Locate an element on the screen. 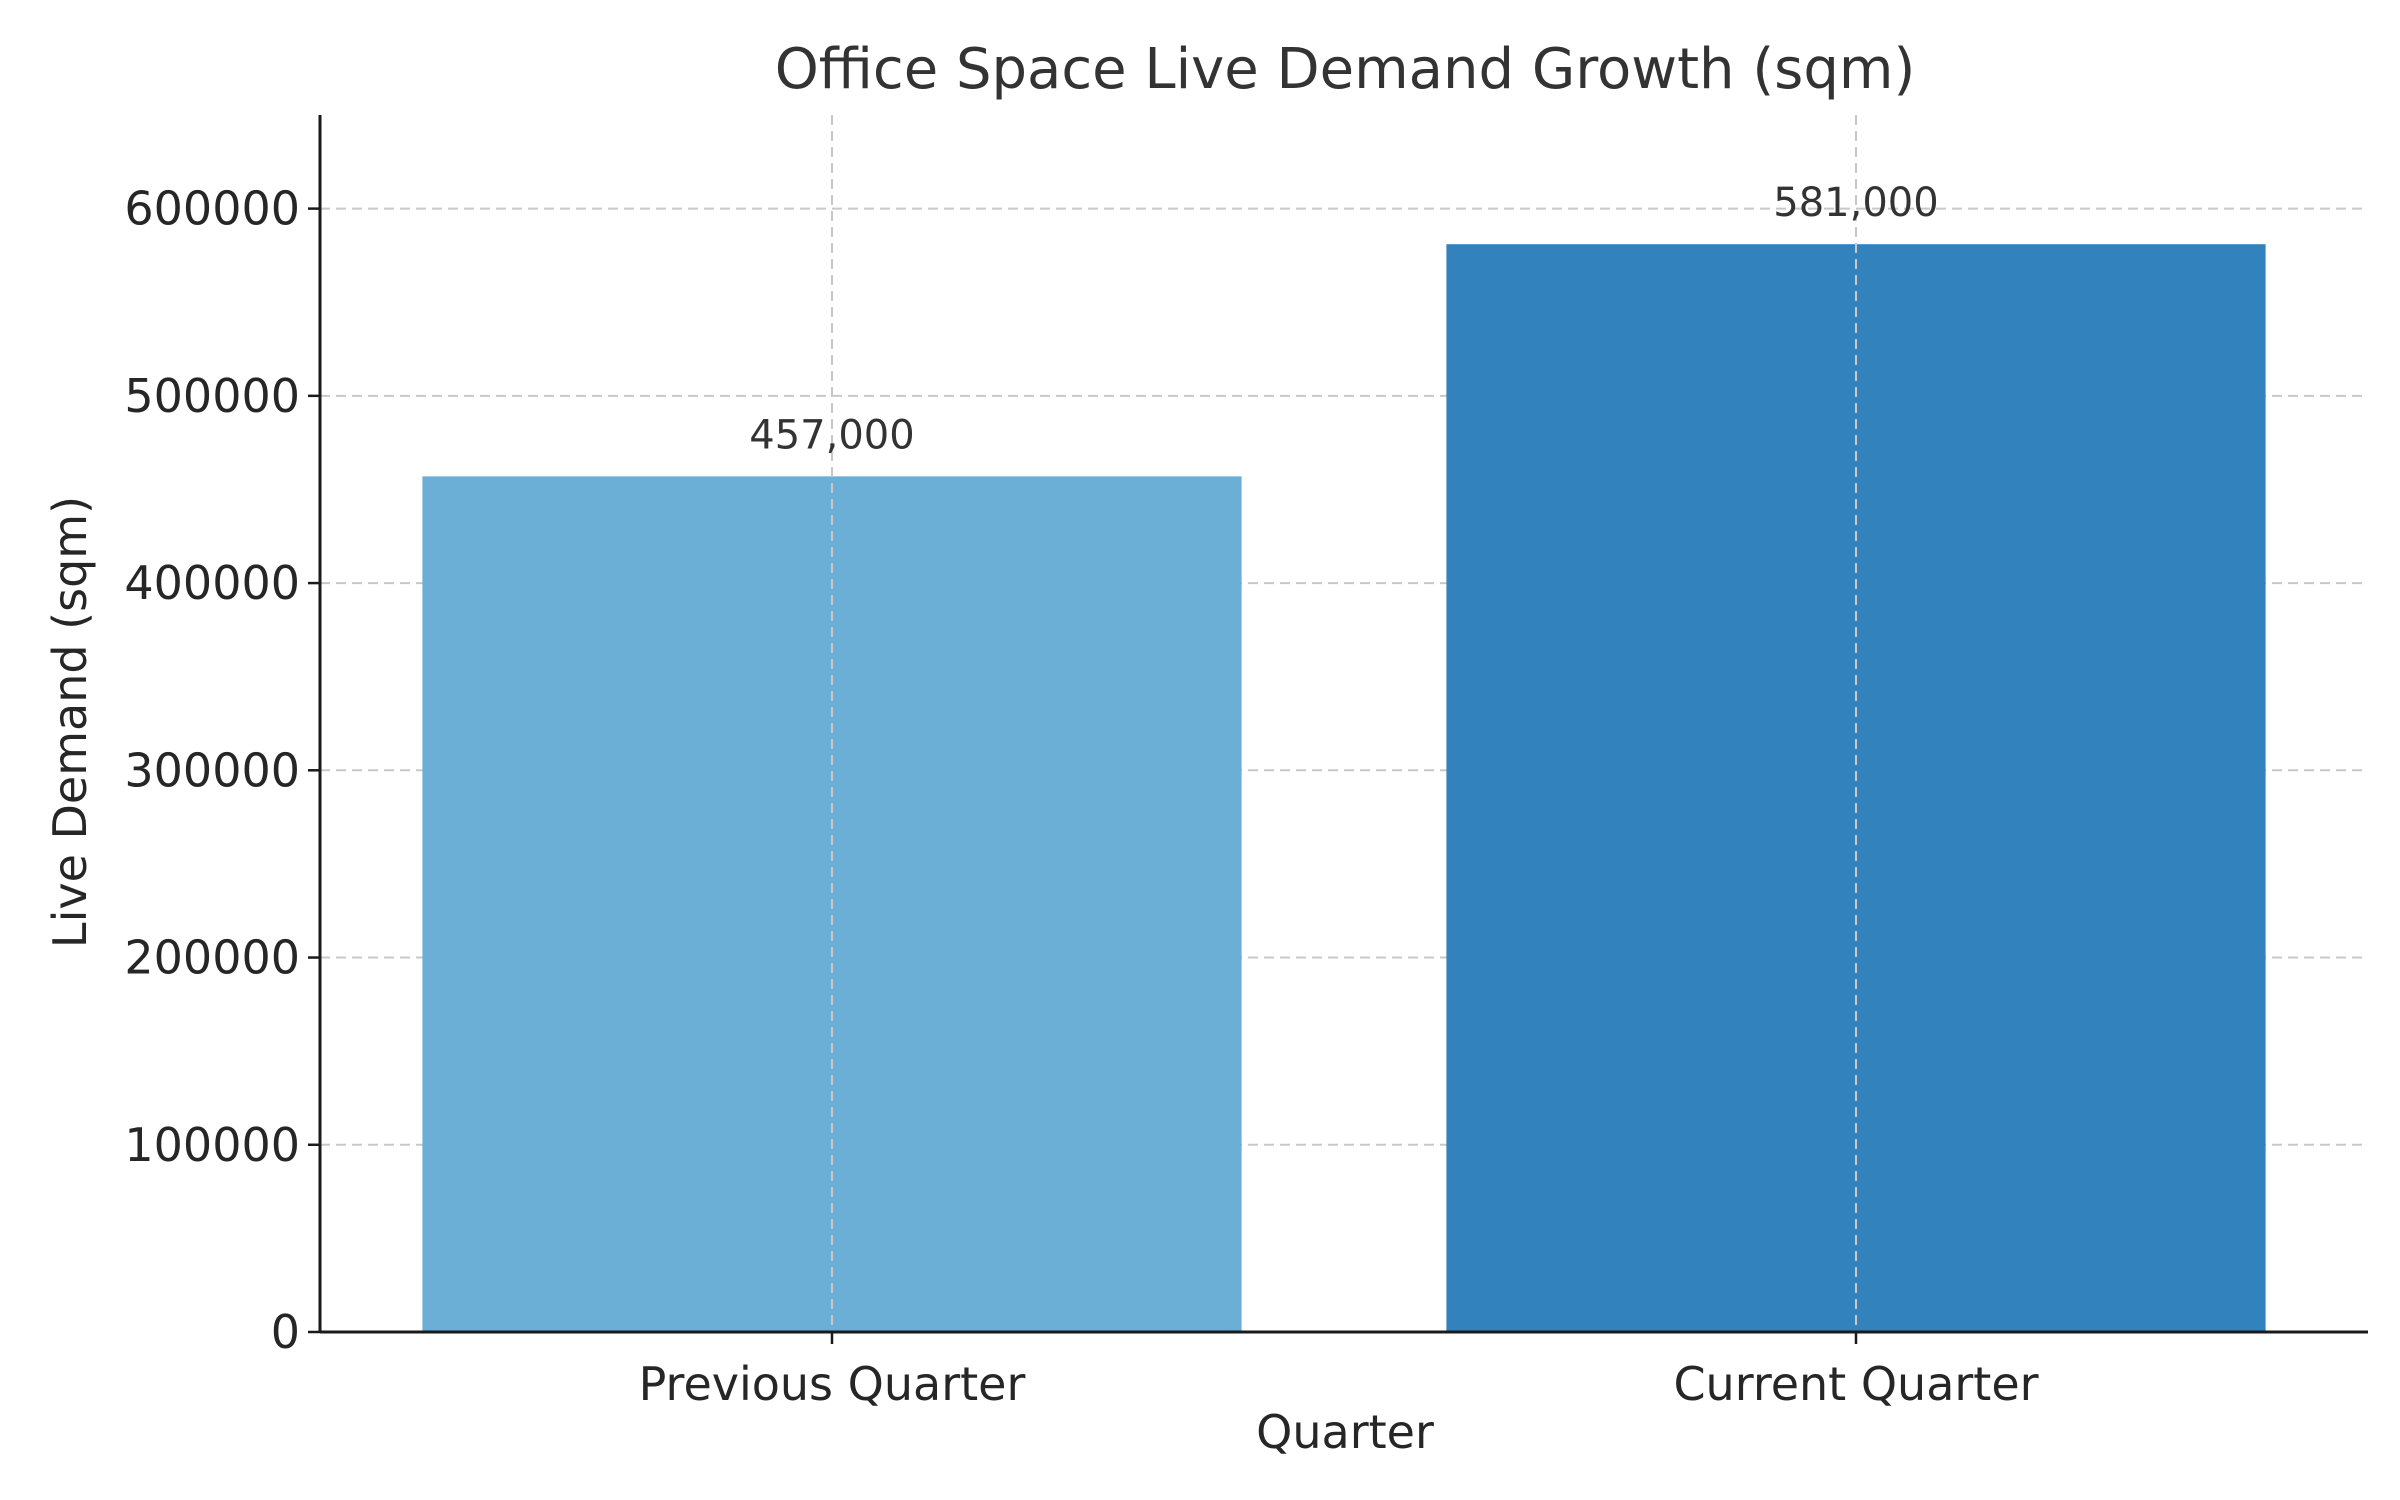 The width and height of the screenshot is (2400, 1500). y-axis-label: Live Demand (sqm) is located at coordinates (70, 722).